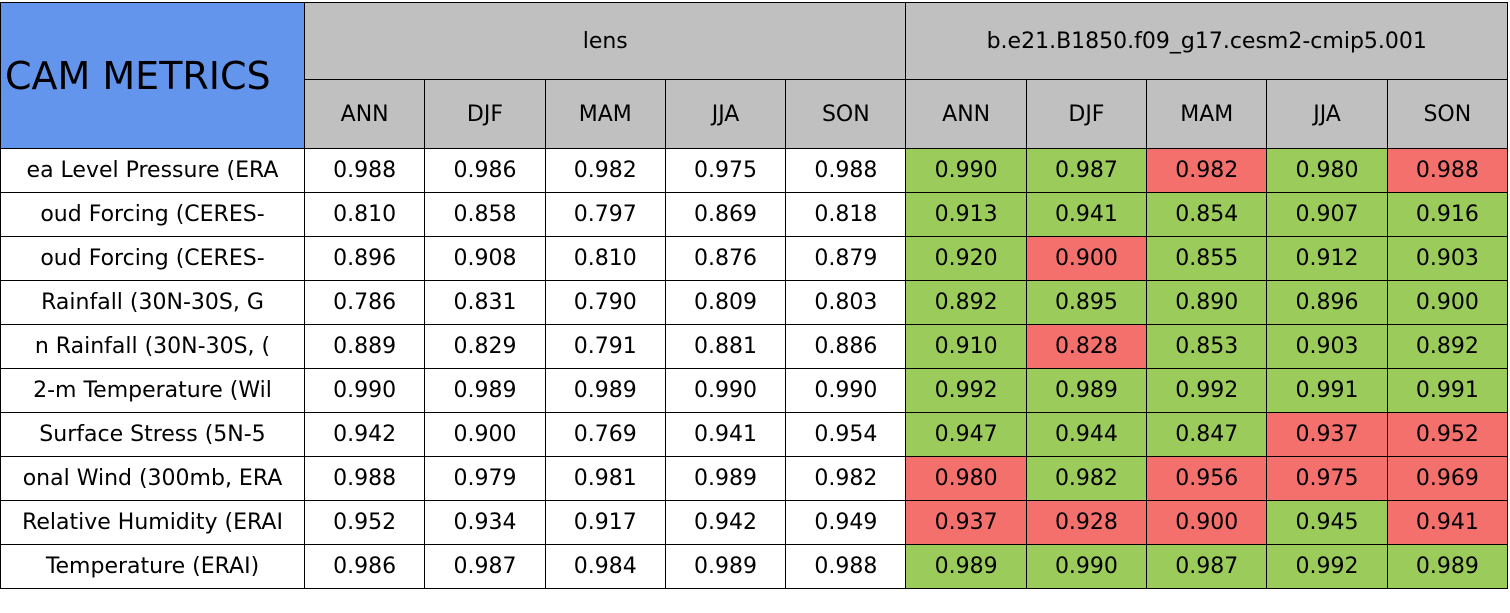 This screenshot has height=613, width=1510. I want to click on metric-value: 0.786, so click(364, 302).